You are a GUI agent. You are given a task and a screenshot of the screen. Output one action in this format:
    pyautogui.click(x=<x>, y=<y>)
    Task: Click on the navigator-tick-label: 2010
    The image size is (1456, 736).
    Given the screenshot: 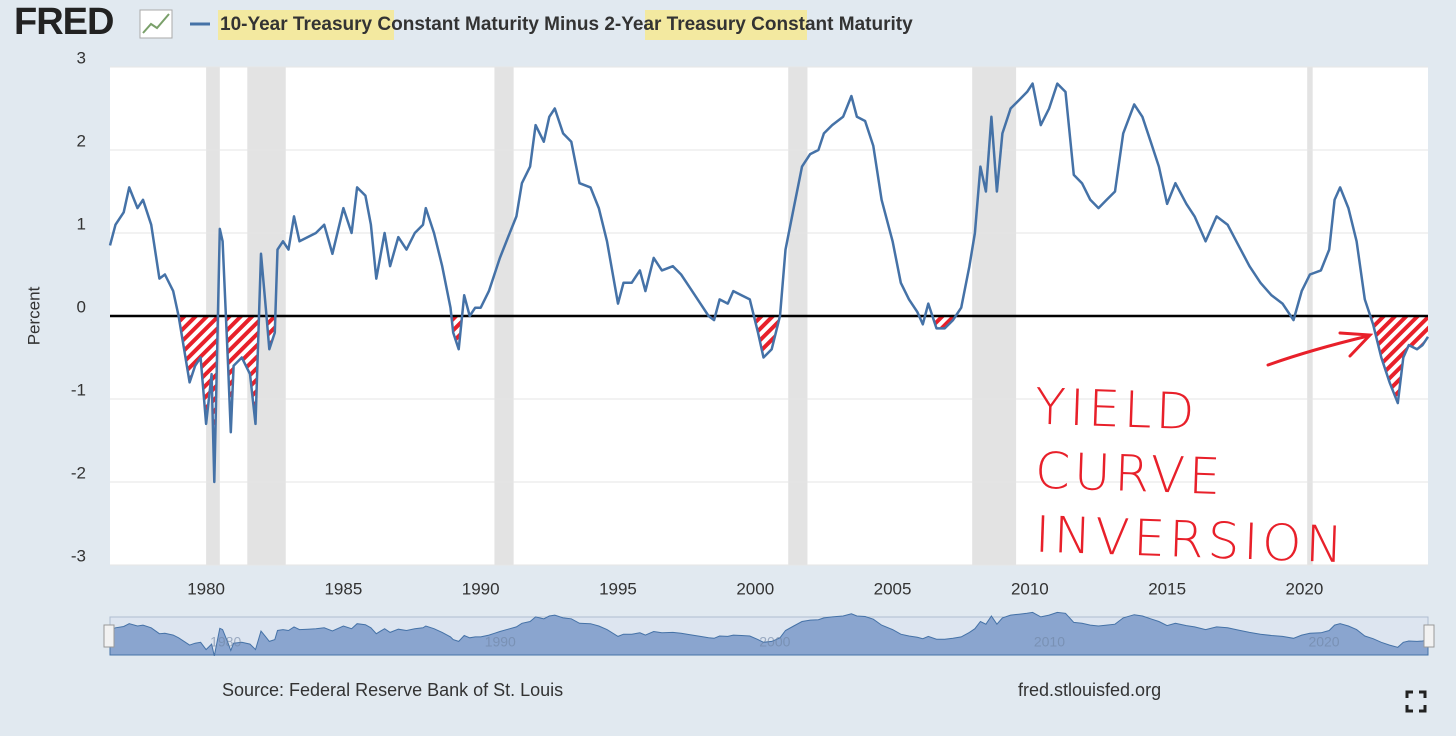 What is the action you would take?
    pyautogui.click(x=1049, y=642)
    